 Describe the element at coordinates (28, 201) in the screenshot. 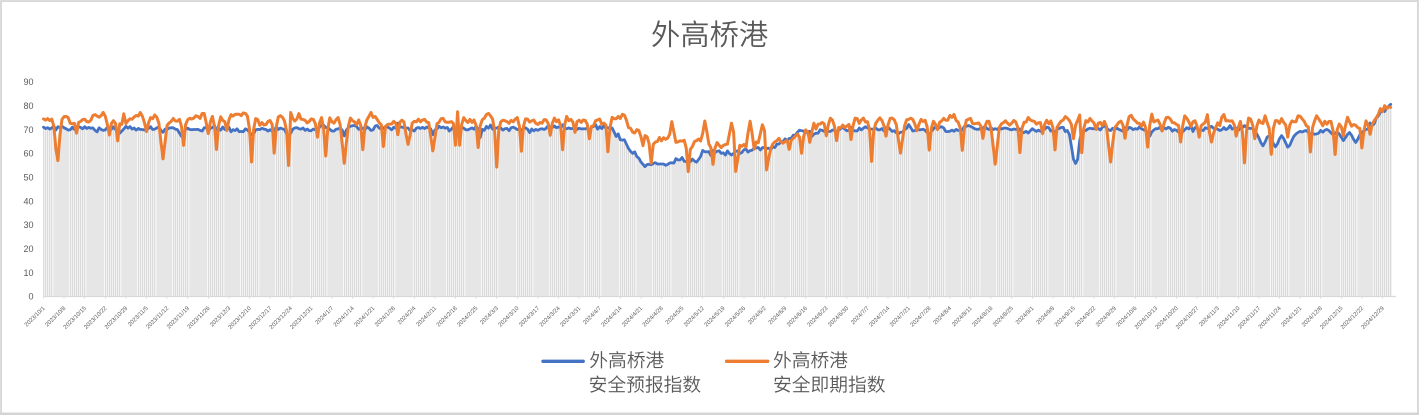

I see `svg-text: 40` at that location.